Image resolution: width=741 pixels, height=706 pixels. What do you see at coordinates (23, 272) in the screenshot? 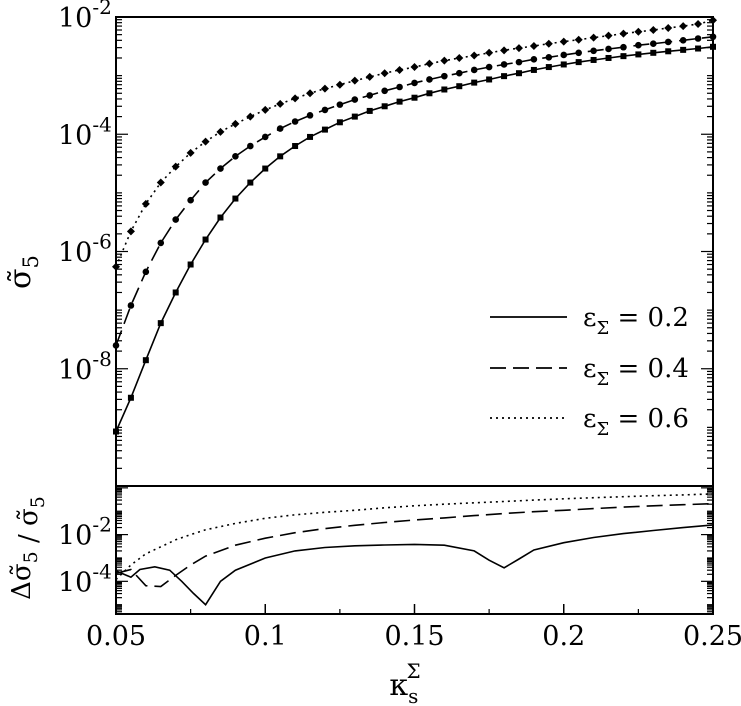
I see `top-ylabel: σ̃5` at bounding box center [23, 272].